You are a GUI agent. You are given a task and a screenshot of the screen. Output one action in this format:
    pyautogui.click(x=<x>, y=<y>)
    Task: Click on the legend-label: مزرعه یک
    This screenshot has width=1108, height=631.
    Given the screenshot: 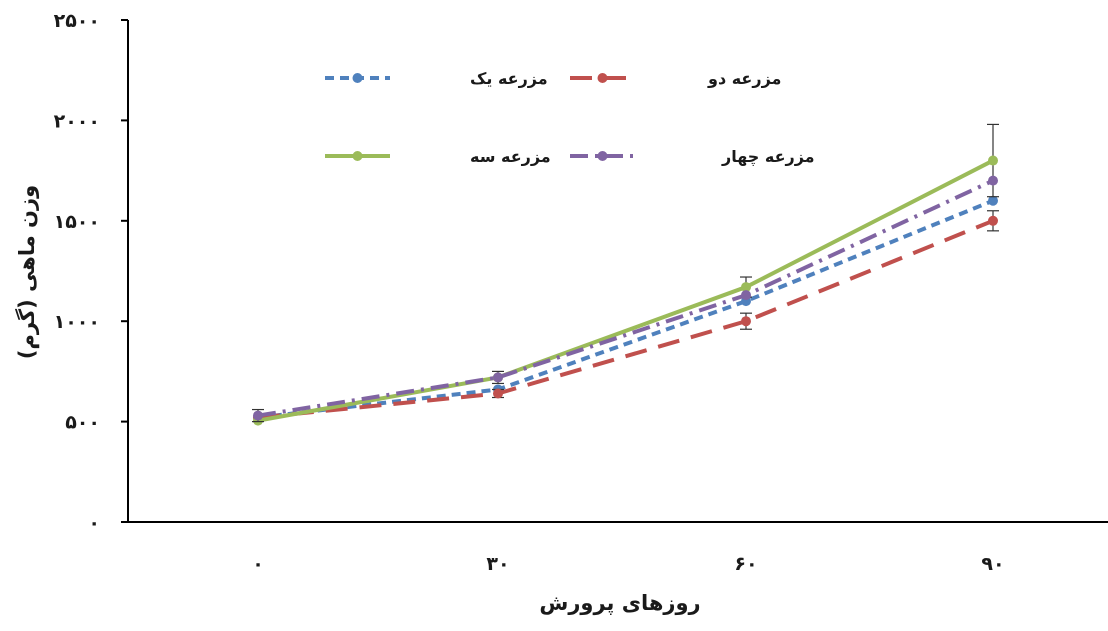 What is the action you would take?
    pyautogui.click(x=509, y=78)
    